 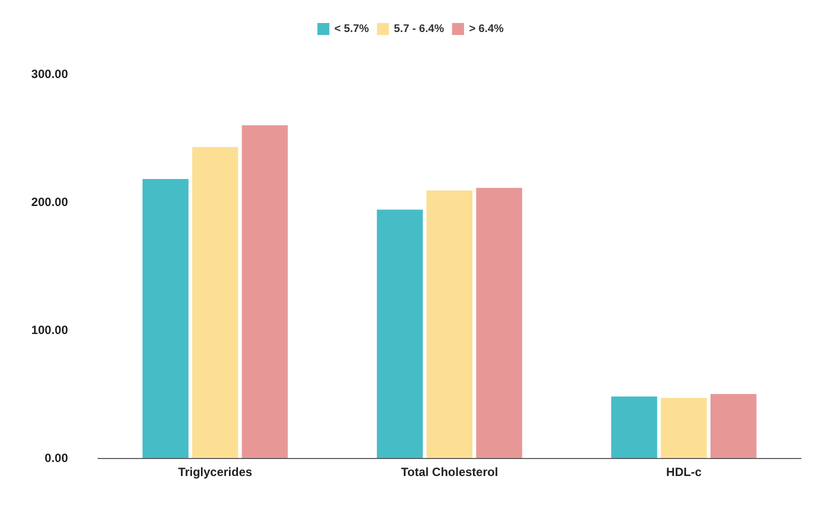 What do you see at coordinates (49, 74) in the screenshot?
I see `y-tick-label: 300.00` at bounding box center [49, 74].